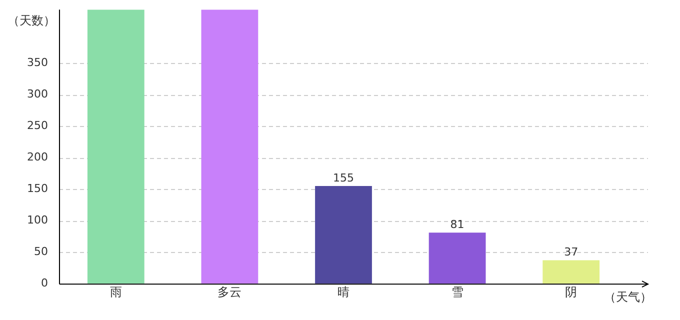 This screenshot has height=320, width=680. I want to click on data-label: 81, so click(457, 224).